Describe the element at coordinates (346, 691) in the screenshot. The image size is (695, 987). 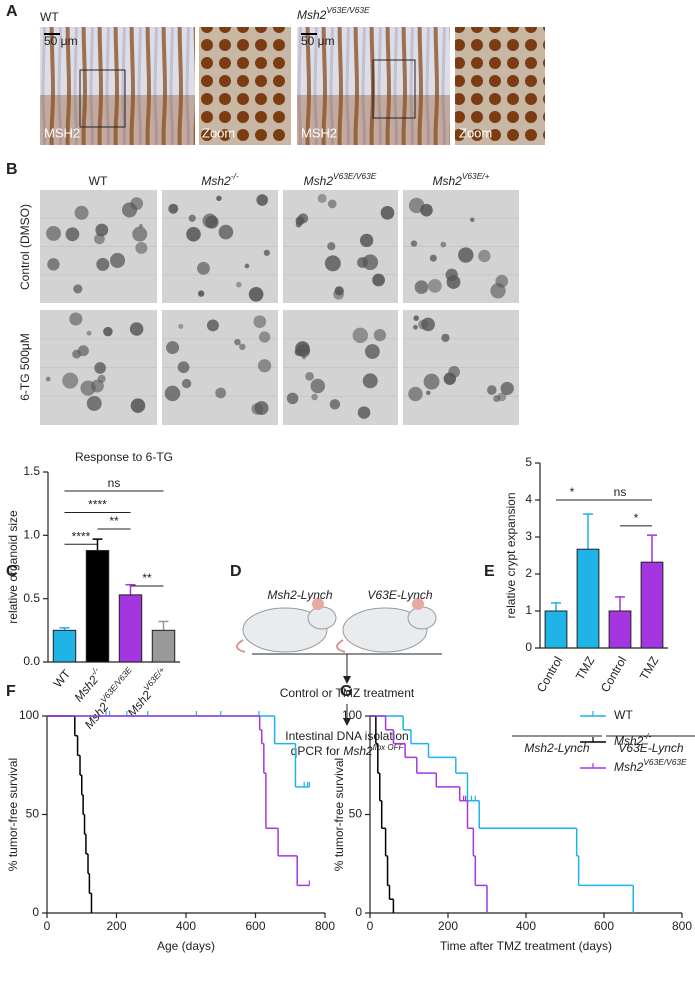
I see `panel-label: G` at that location.